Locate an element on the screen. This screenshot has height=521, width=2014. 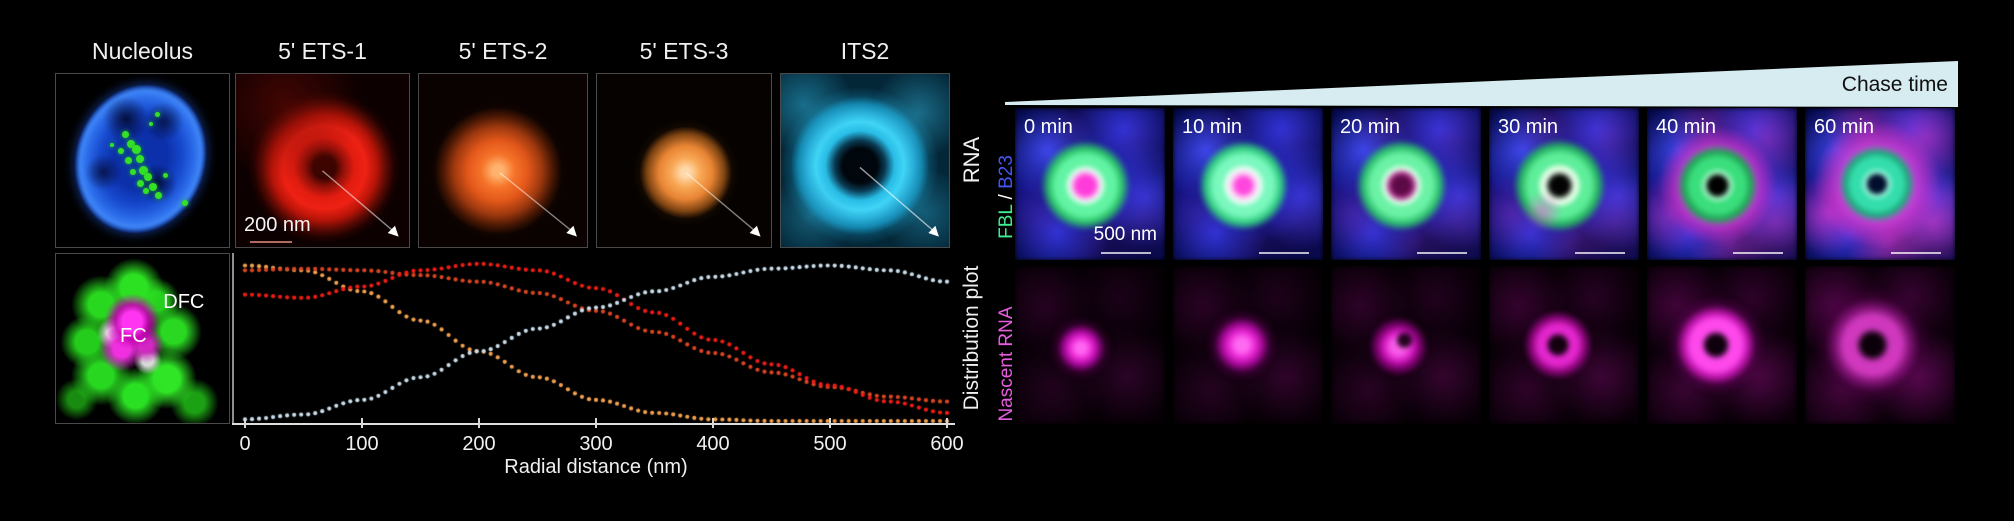
b23-label-part: B23 is located at coordinates (1006, 172).